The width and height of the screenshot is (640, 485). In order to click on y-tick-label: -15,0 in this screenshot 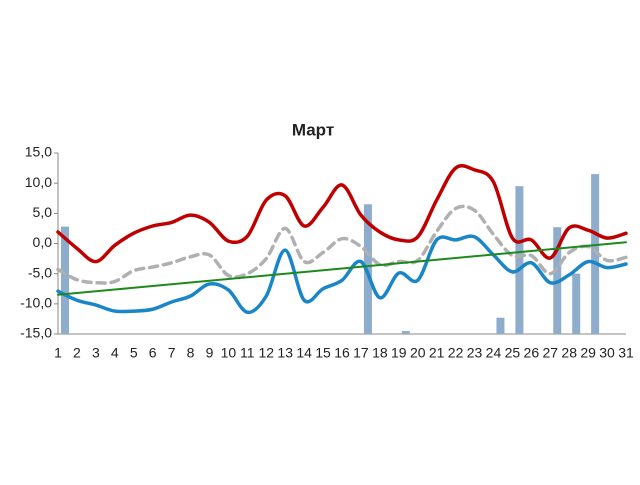, I will do `click(36, 333)`.